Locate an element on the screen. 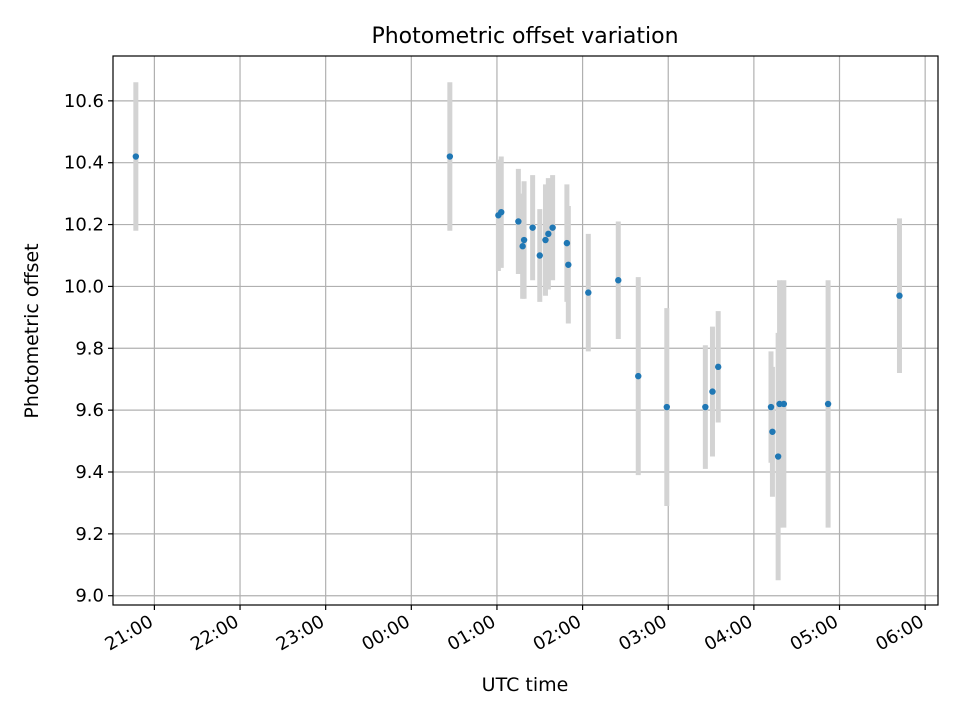 The height and width of the screenshot is (720, 960). x-tick-label: 02:00 is located at coordinates (557, 633).